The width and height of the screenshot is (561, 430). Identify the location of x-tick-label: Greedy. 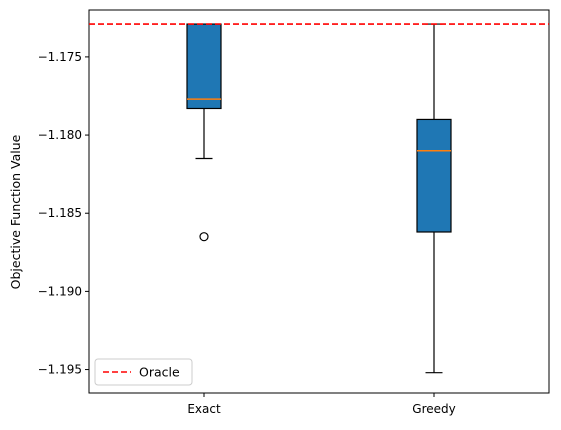
(433, 409).